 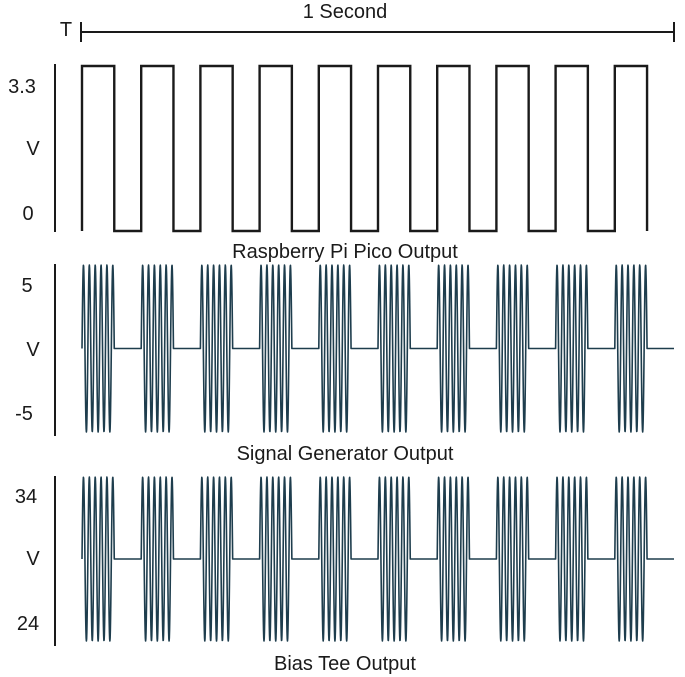 I want to click on y-label-bottom: -5, so click(x=24, y=414).